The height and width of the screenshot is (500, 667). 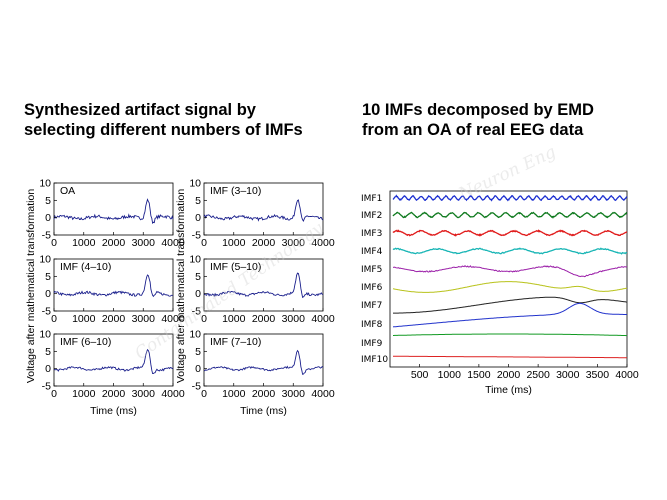 I want to click on imf-series-label: IMF2, so click(x=371, y=216).